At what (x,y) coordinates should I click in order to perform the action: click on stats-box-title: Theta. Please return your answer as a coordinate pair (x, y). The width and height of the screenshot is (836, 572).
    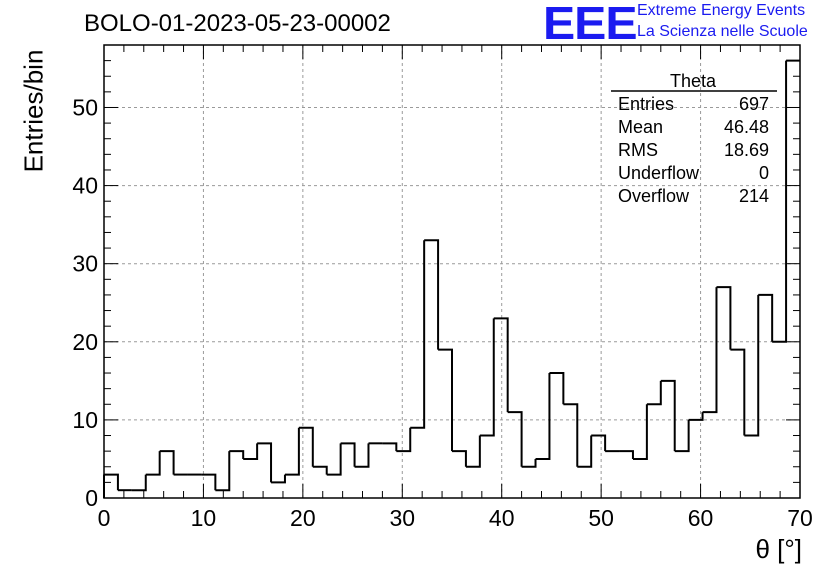
    Looking at the image, I should click on (693, 81).